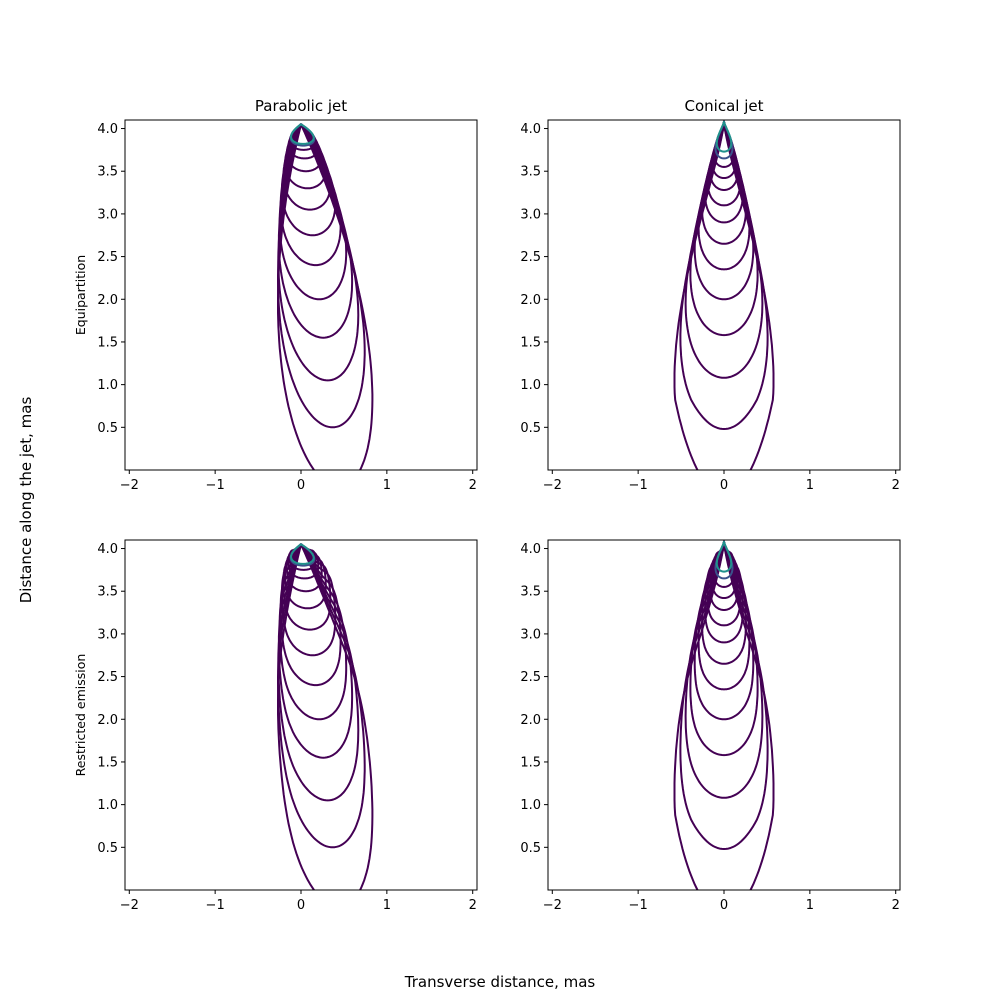 This screenshot has width=1000, height=1000. What do you see at coordinates (500, 982) in the screenshot?
I see `figure-xlabel: Transverse distance, mas` at bounding box center [500, 982].